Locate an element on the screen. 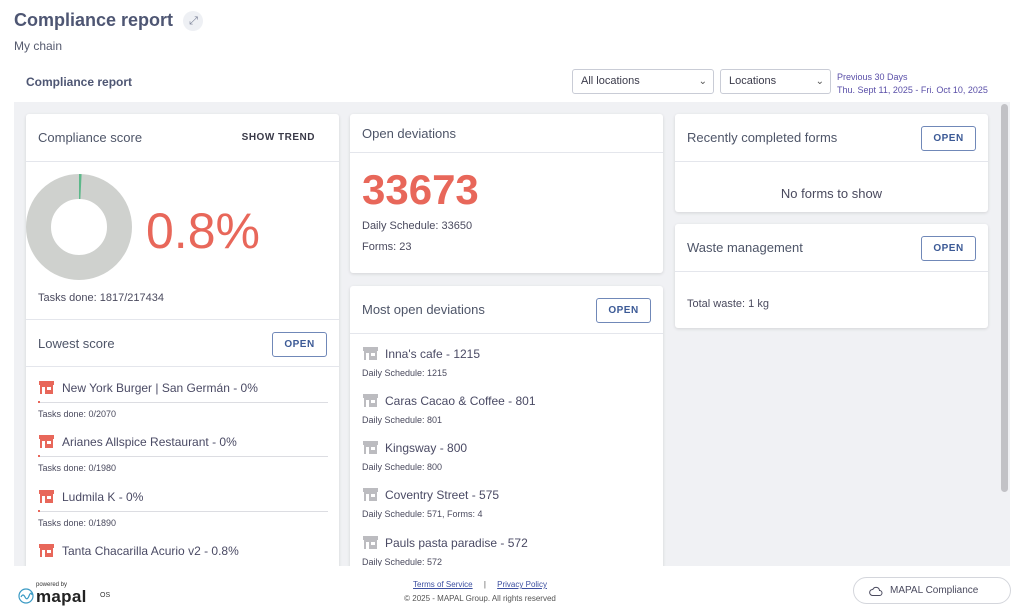 The height and width of the screenshot is (613, 1024). total-waste: Total waste: 1 kg is located at coordinates (728, 304).